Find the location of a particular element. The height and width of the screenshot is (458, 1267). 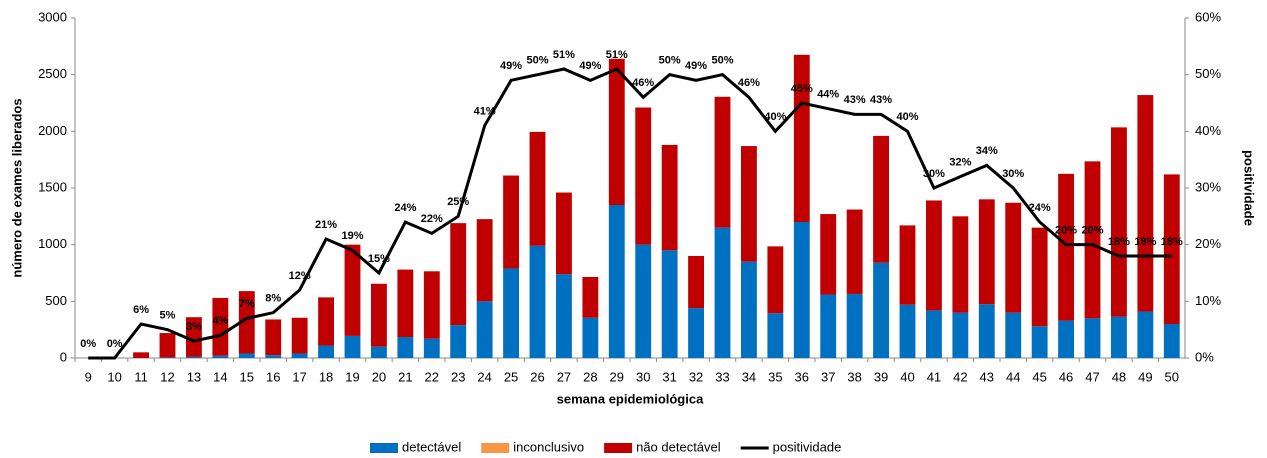

data-label: 21% is located at coordinates (326, 225).